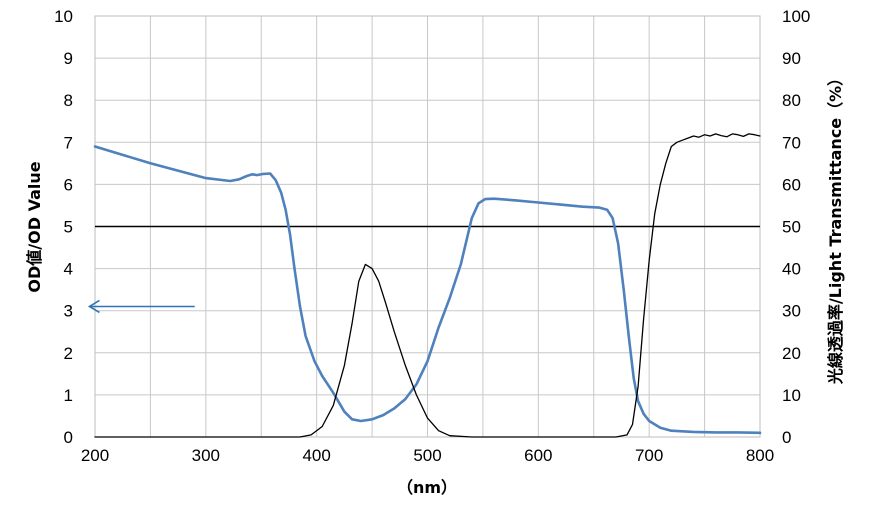 The image size is (874, 507). I want to click on arrow-head, so click(93, 306).